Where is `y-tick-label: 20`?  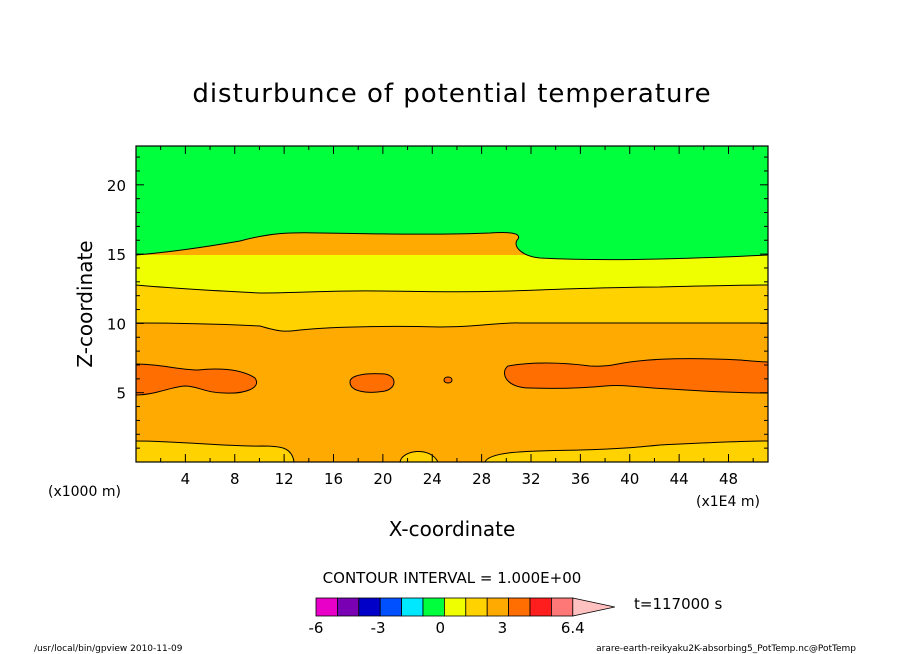 y-tick-label: 20 is located at coordinates (116, 186).